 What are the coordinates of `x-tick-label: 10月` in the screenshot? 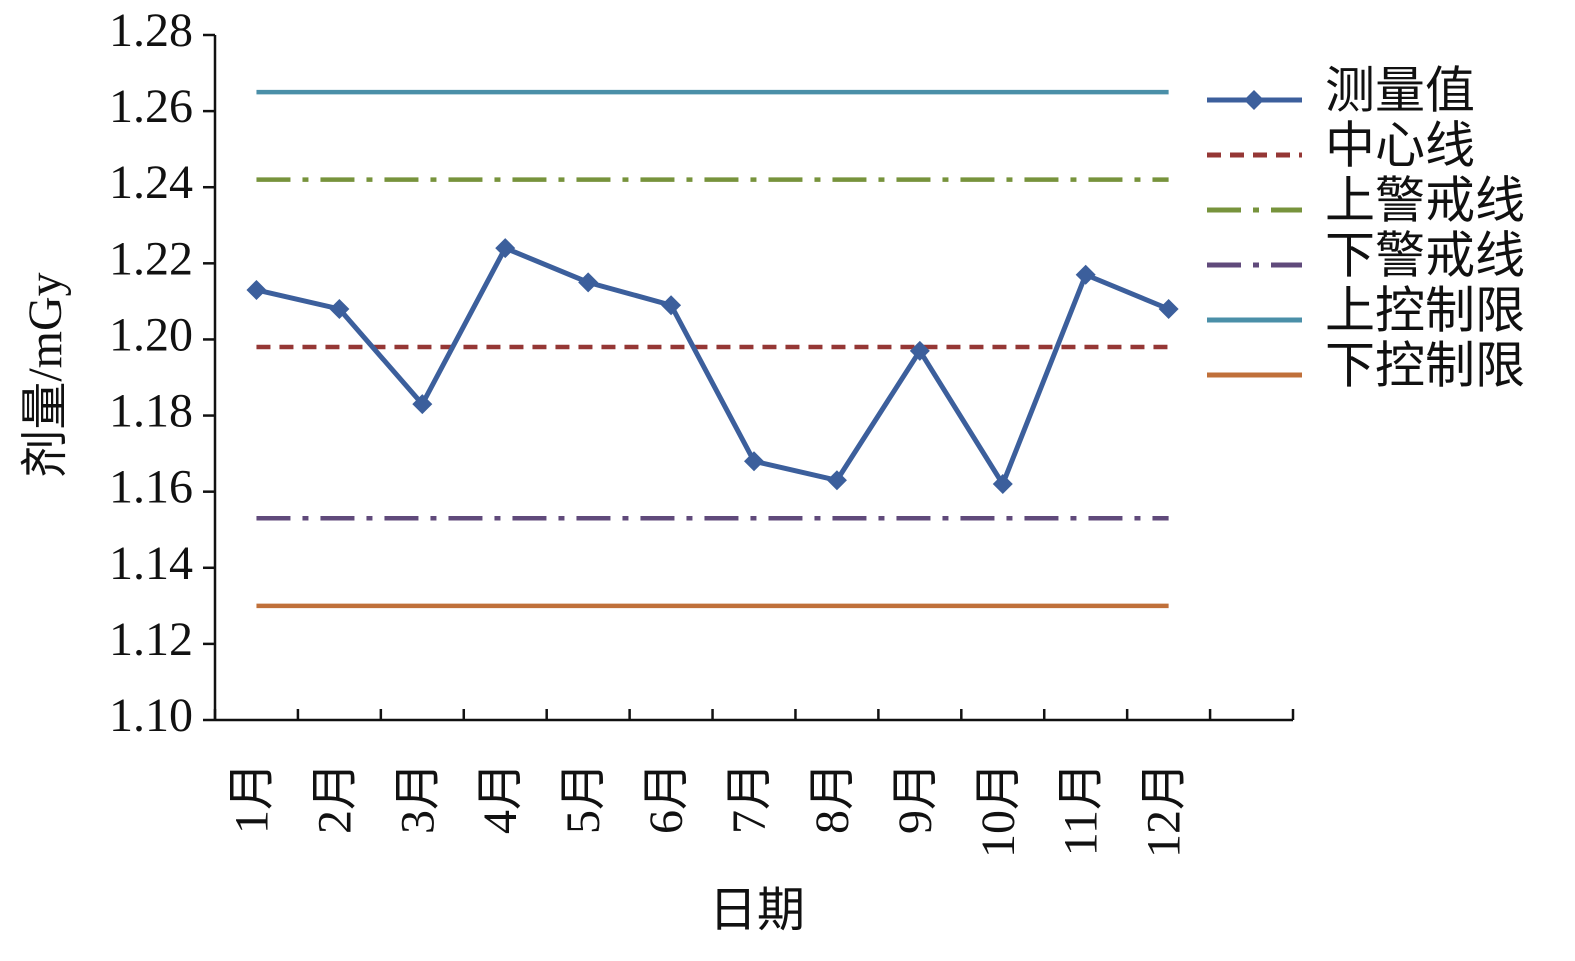 It's located at (998, 810).